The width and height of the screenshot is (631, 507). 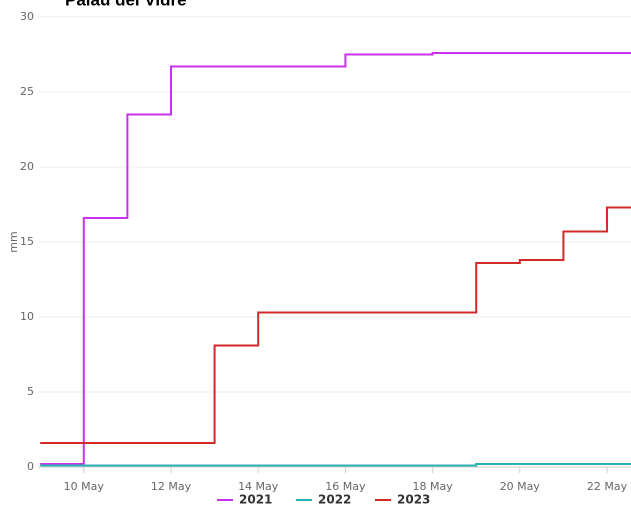 What do you see at coordinates (255, 500) in the screenshot?
I see `legend-label: 2021` at bounding box center [255, 500].